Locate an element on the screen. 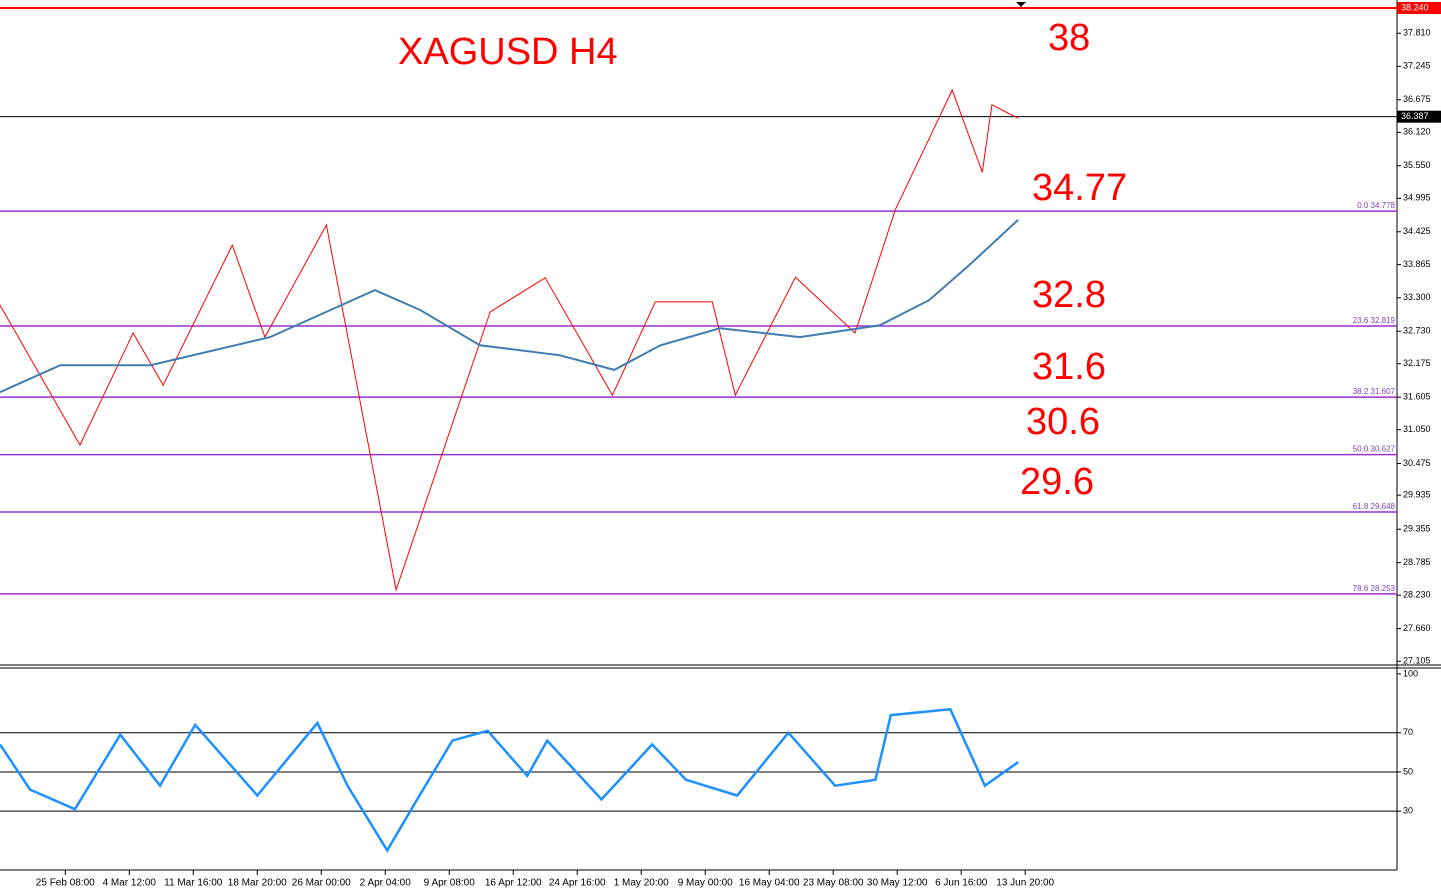 The height and width of the screenshot is (894, 1441). y-tick-label: 33.300 is located at coordinates (1417, 297).